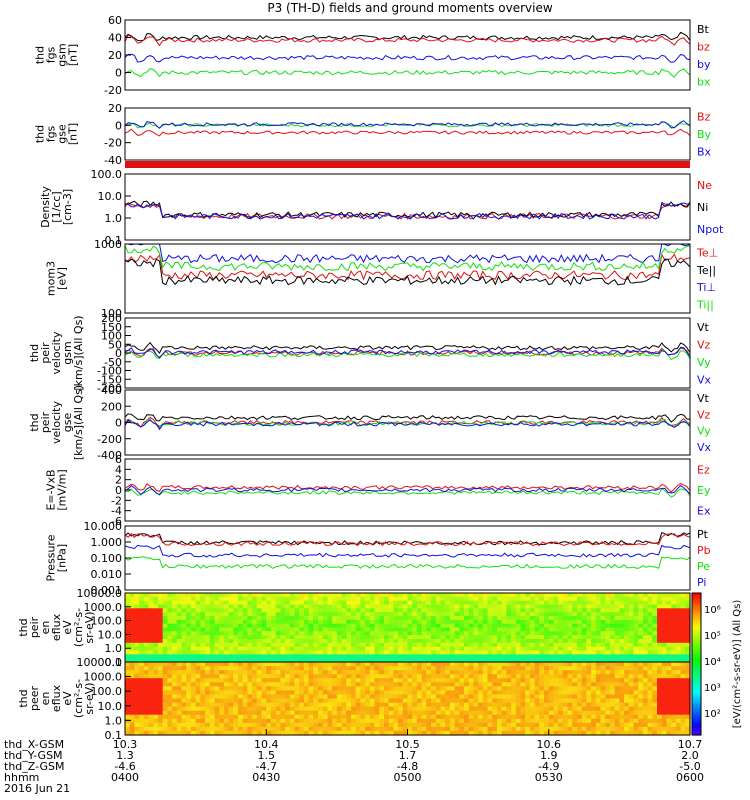 This screenshot has height=800, width=750. What do you see at coordinates (33, 755) in the screenshot?
I see `x-axis-row-label: thd_Y-GSM` at bounding box center [33, 755].